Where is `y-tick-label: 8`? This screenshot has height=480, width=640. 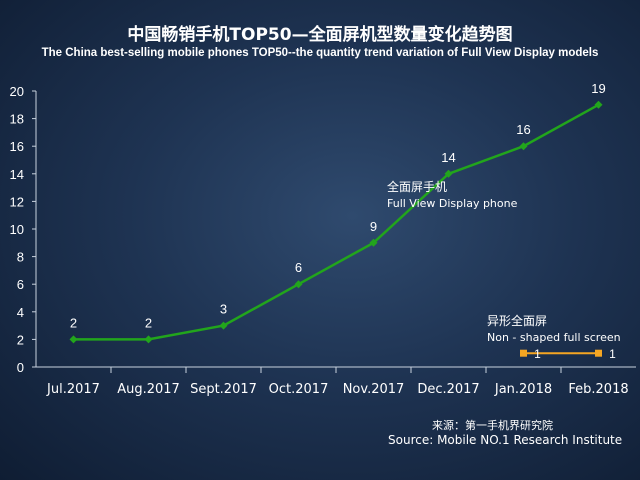 y-tick-label: 8 is located at coordinates (20, 257).